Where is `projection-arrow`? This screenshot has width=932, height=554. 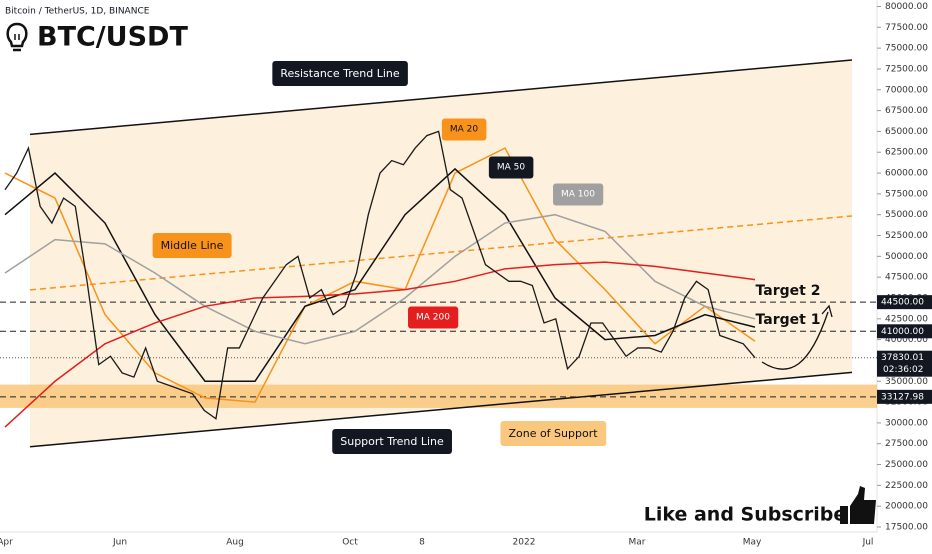 projection-arrow is located at coordinates (795, 340).